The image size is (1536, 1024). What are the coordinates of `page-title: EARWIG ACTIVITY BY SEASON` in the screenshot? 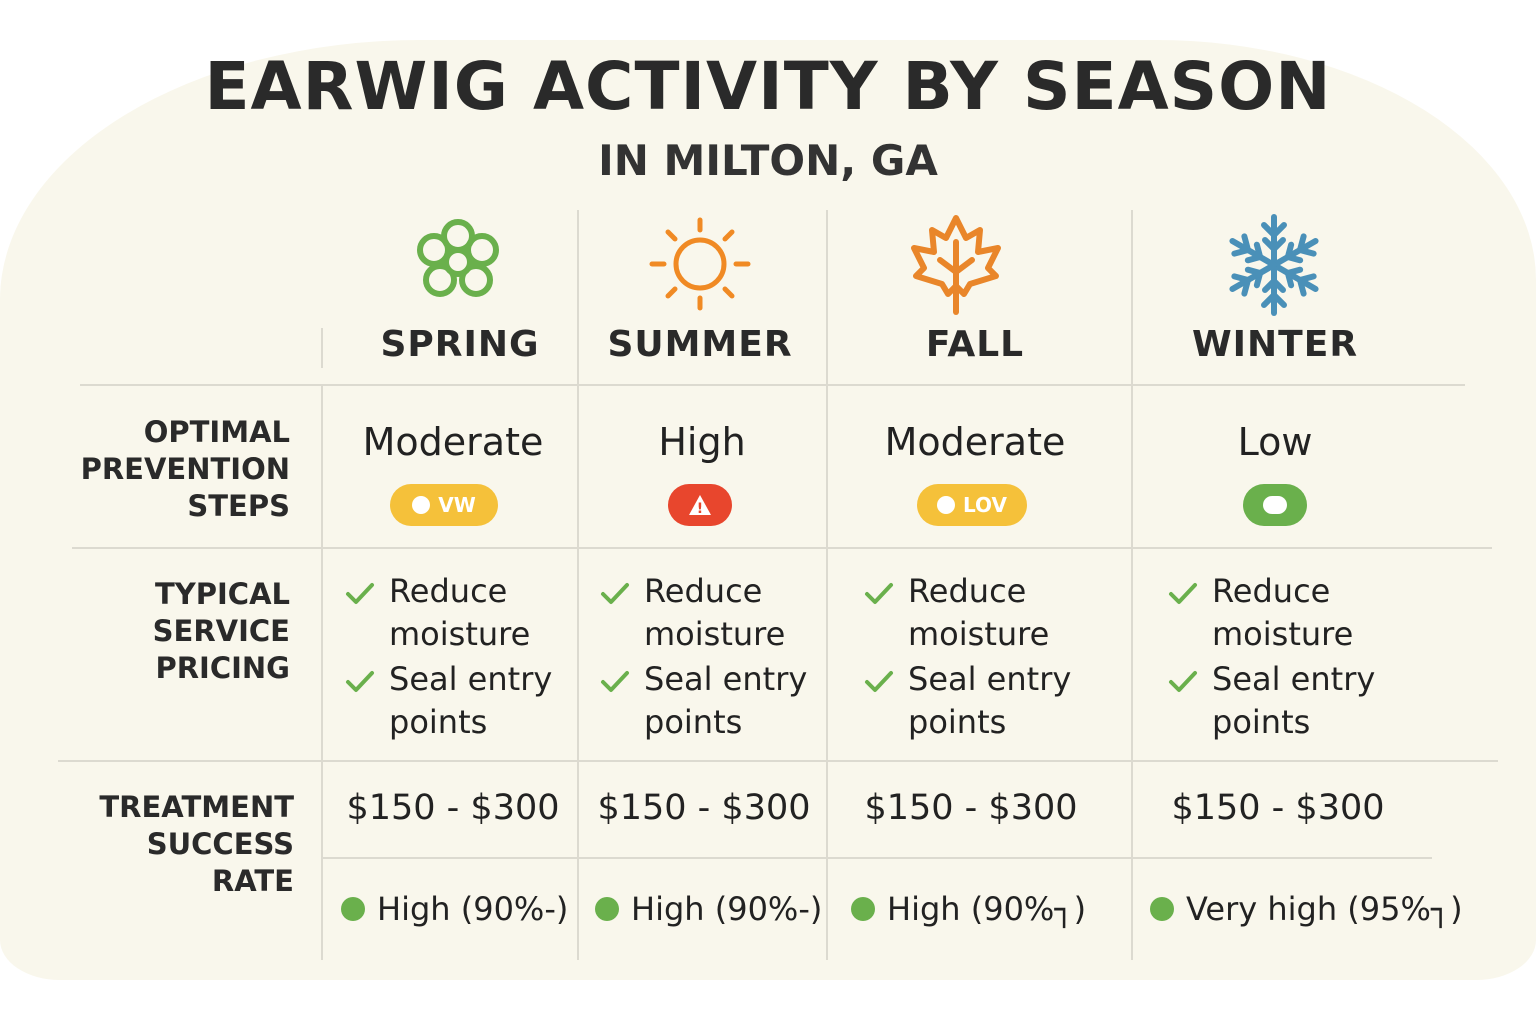 It's located at (768, 86).